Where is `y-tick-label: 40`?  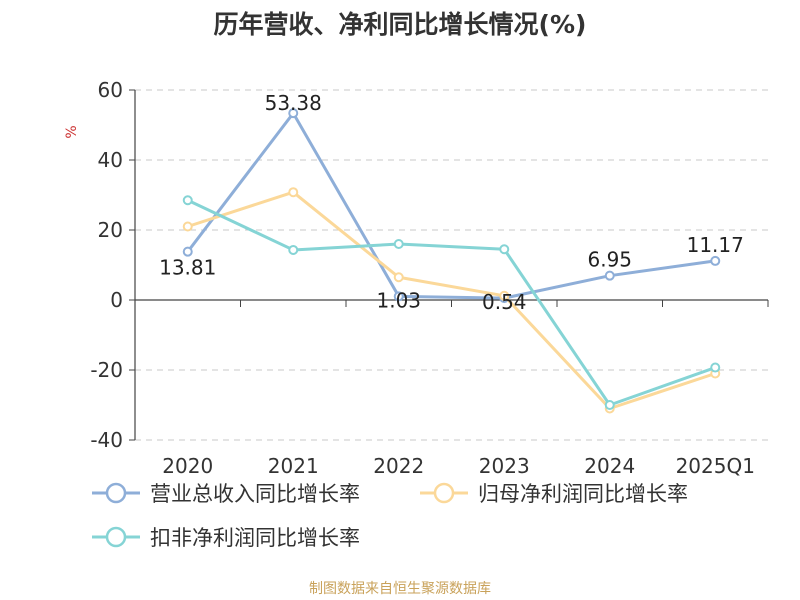 y-tick-label: 40 is located at coordinates (110, 160).